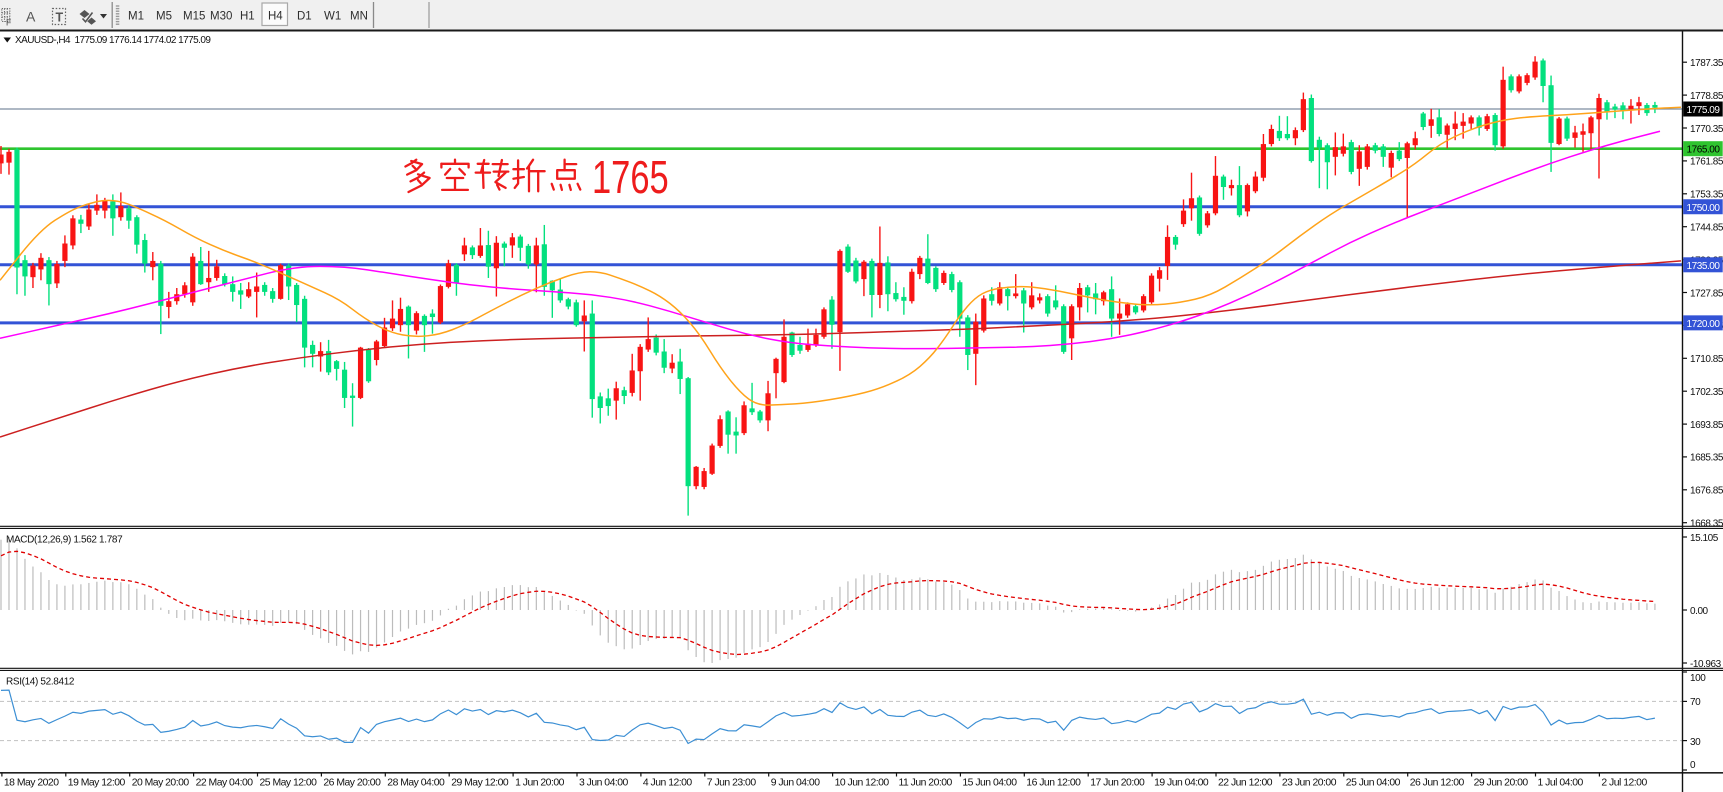  What do you see at coordinates (1706, 228) in the screenshot?
I see `svg-text: 1744.85` at bounding box center [1706, 228].